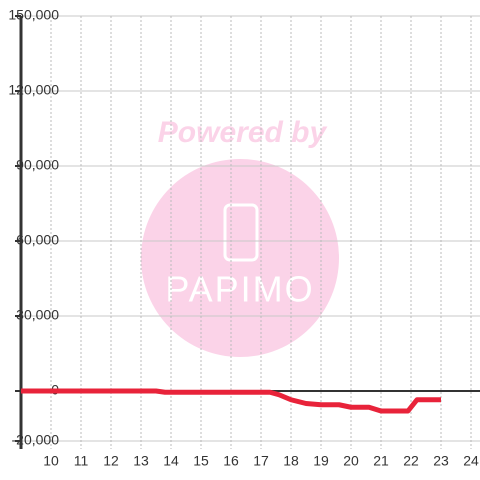  I want to click on x-tick-label: 16, so click(231, 461).